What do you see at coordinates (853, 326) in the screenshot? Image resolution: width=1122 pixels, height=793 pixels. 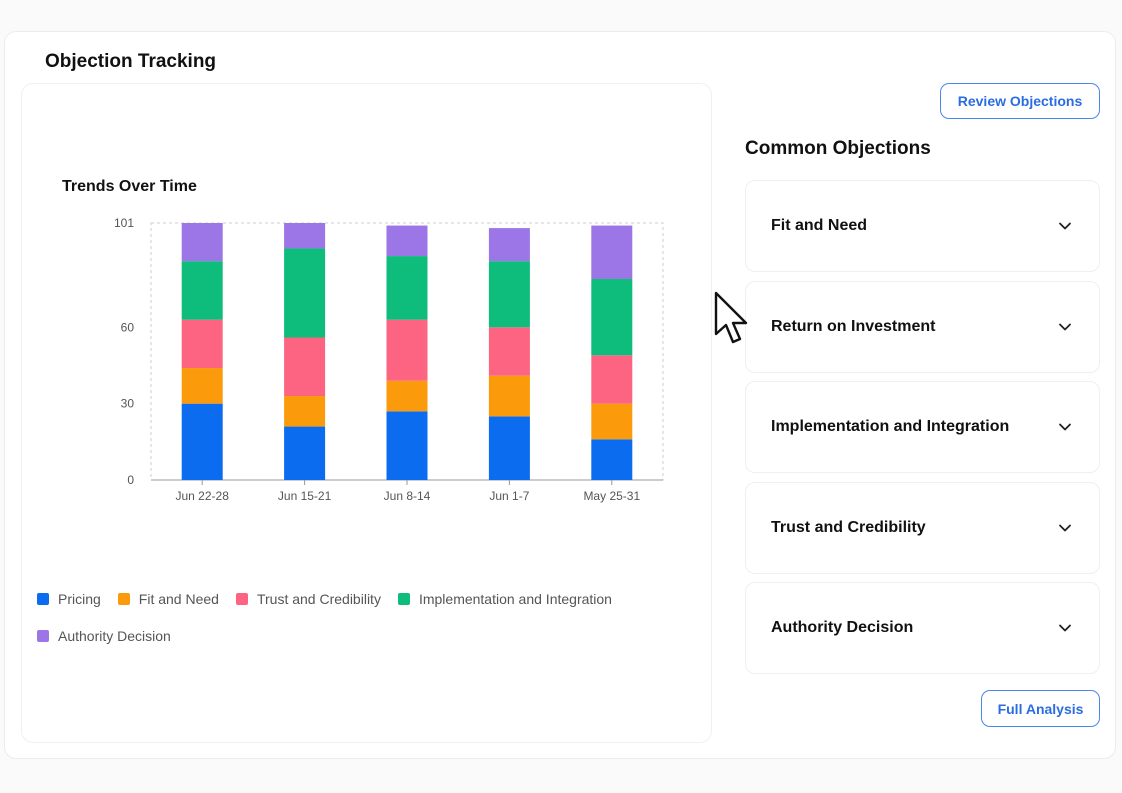 I see `objection-label: Return on Investment` at bounding box center [853, 326].